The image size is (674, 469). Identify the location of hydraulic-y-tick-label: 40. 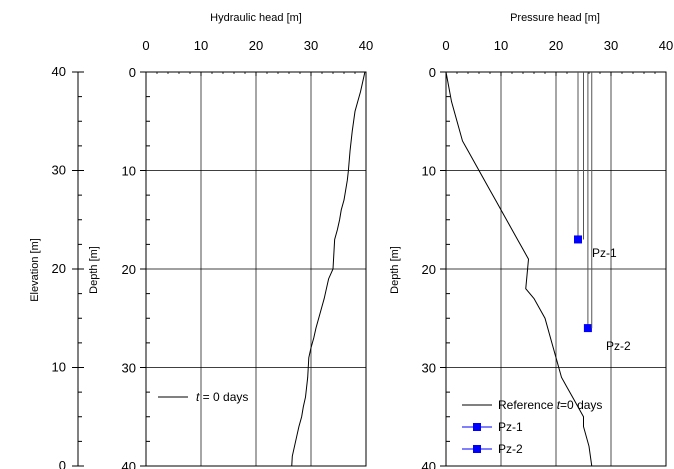
(129, 464).